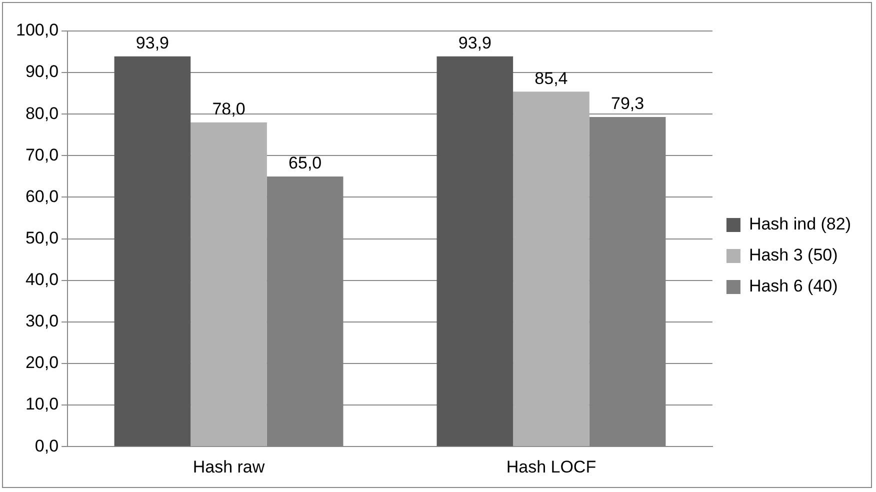 The image size is (876, 492). What do you see at coordinates (37, 30) in the screenshot?
I see `y-tick-label: 100,0` at bounding box center [37, 30].